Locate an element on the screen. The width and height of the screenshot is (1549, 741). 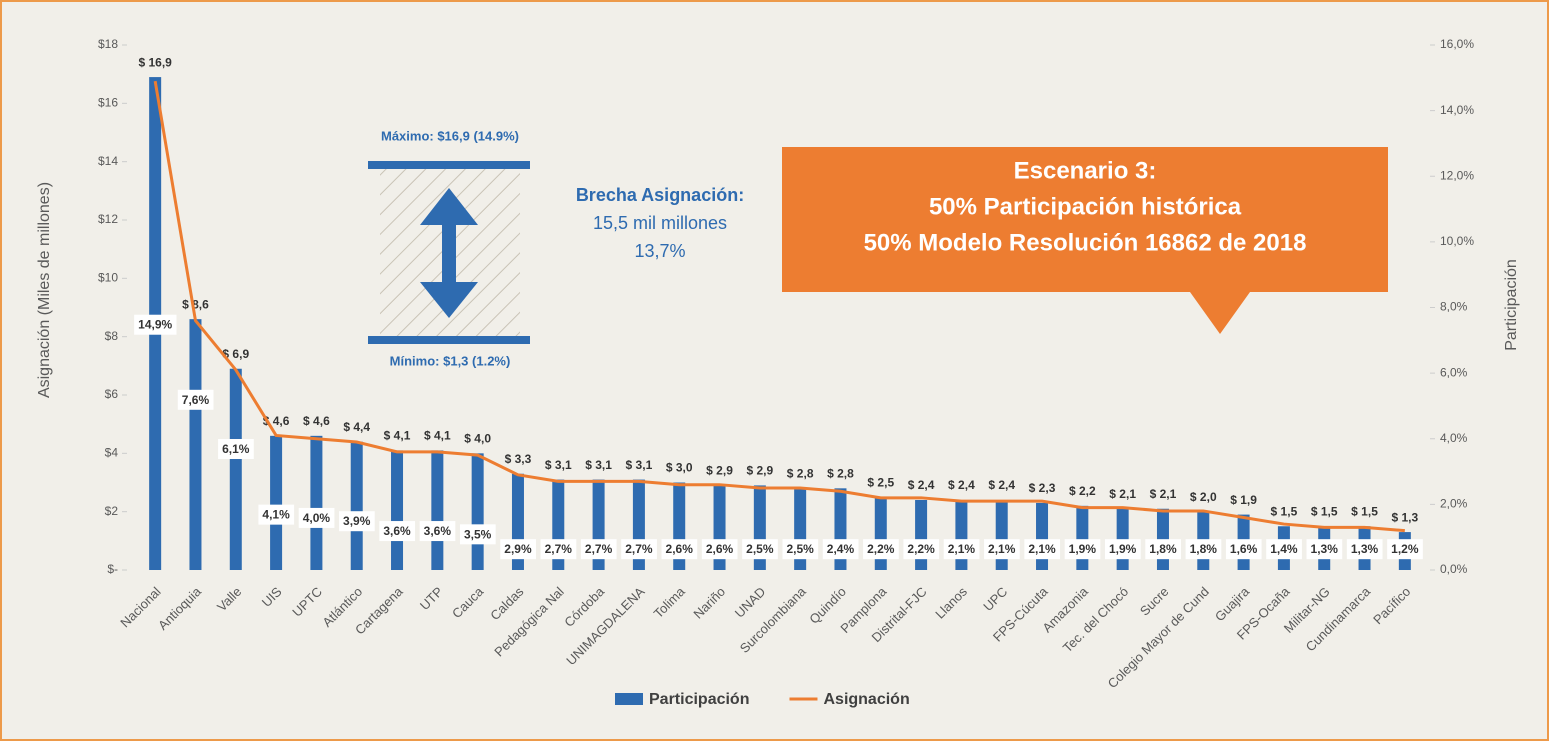
line-value-label: 1,9% is located at coordinates (1123, 549).